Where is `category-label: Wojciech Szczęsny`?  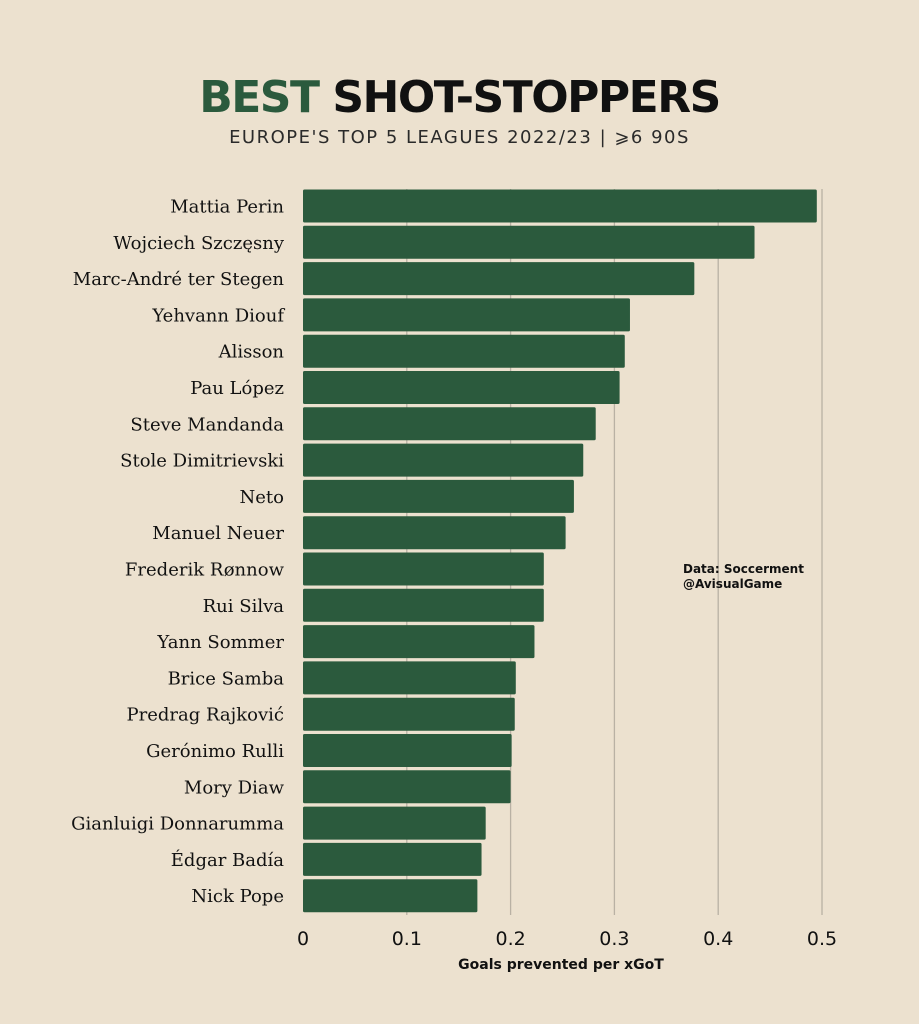
category-label: Wojciech Szczęsny is located at coordinates (198, 243).